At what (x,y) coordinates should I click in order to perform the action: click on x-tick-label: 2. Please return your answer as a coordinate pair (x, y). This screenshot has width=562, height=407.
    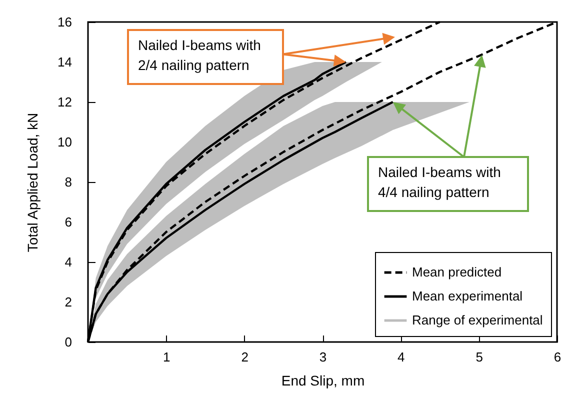
    Looking at the image, I should click on (244, 357).